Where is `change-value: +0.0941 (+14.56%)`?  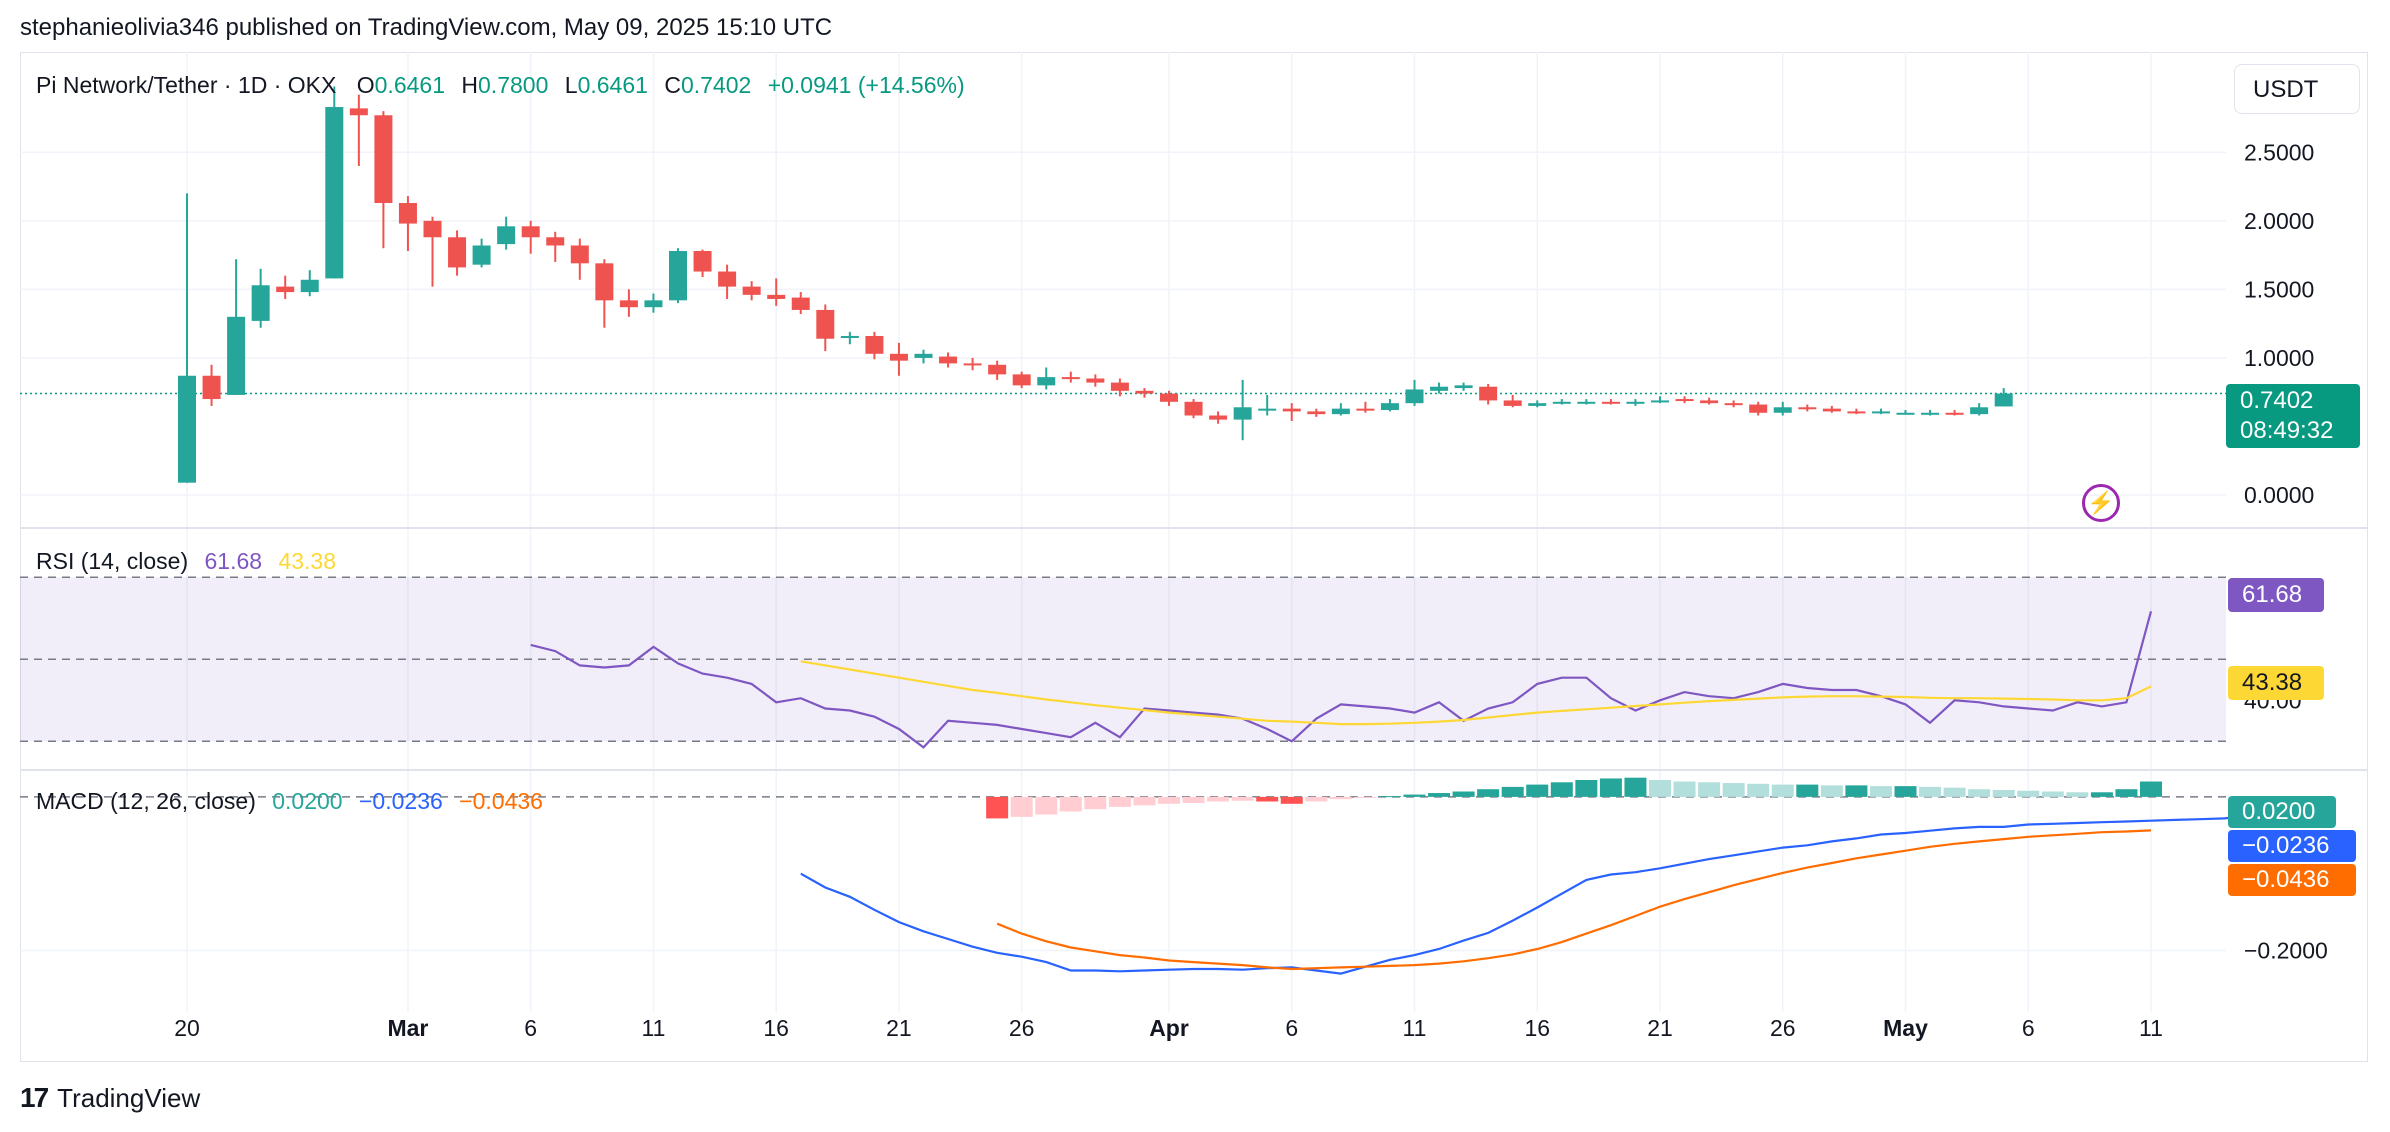 change-value: +0.0941 (+14.56%) is located at coordinates (866, 85).